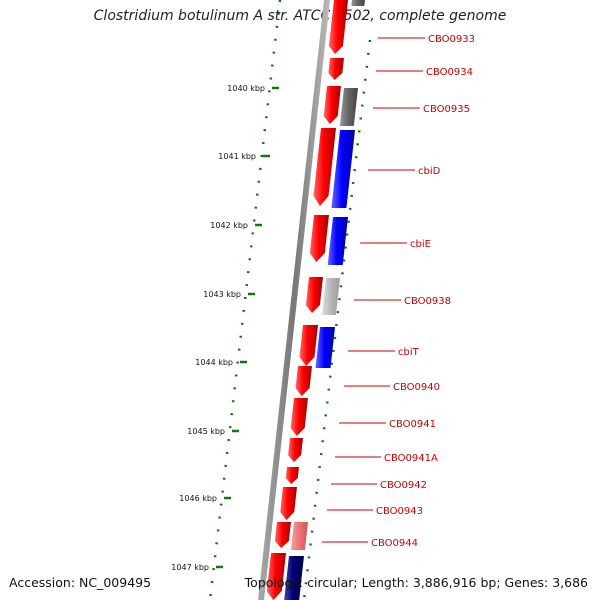 The width and height of the screenshot is (600, 600). Describe the element at coordinates (427, 301) in the screenshot. I see `gene-label: CBO0938` at that location.